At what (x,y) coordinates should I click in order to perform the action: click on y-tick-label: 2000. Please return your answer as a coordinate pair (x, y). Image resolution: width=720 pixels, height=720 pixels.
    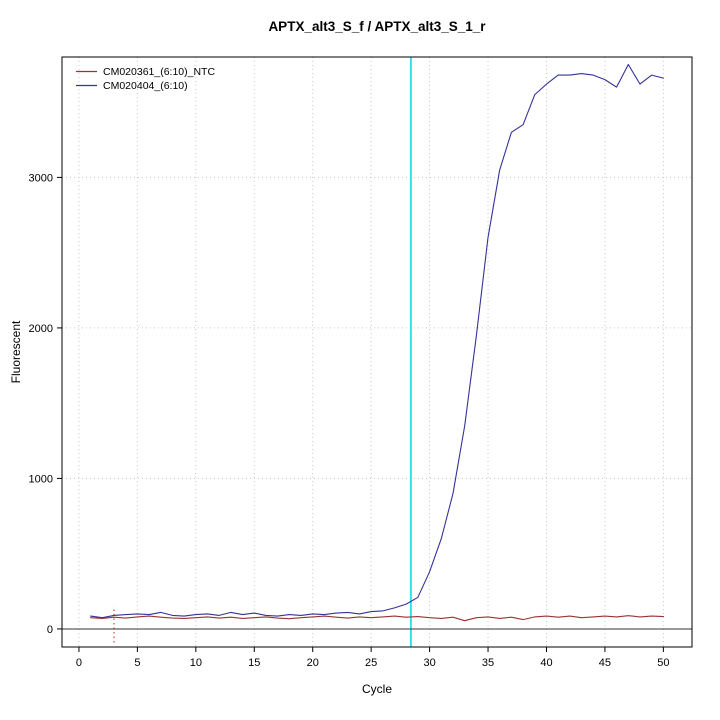
    Looking at the image, I should click on (41, 329).